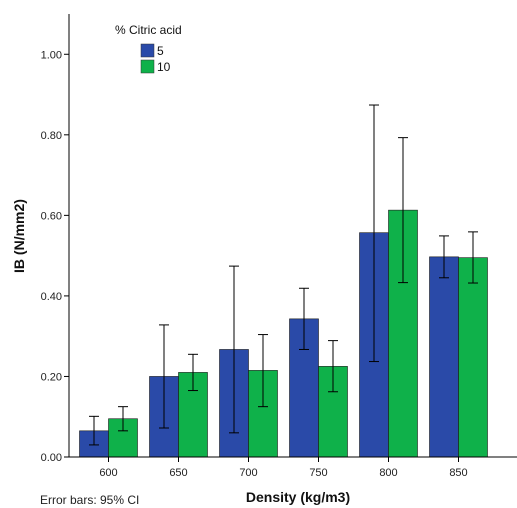  I want to click on x-tick-label: 600, so click(108, 473).